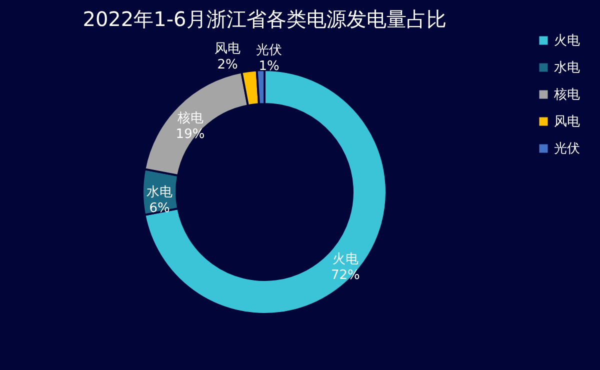  Describe the element at coordinates (567, 68) in the screenshot. I see `legend-label: 水电` at that location.